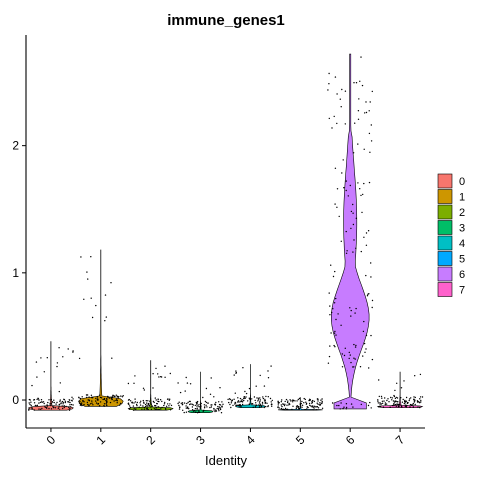 This screenshot has height=480, width=480. What do you see at coordinates (226, 460) in the screenshot?
I see `x-axis-title: Identity` at bounding box center [226, 460].